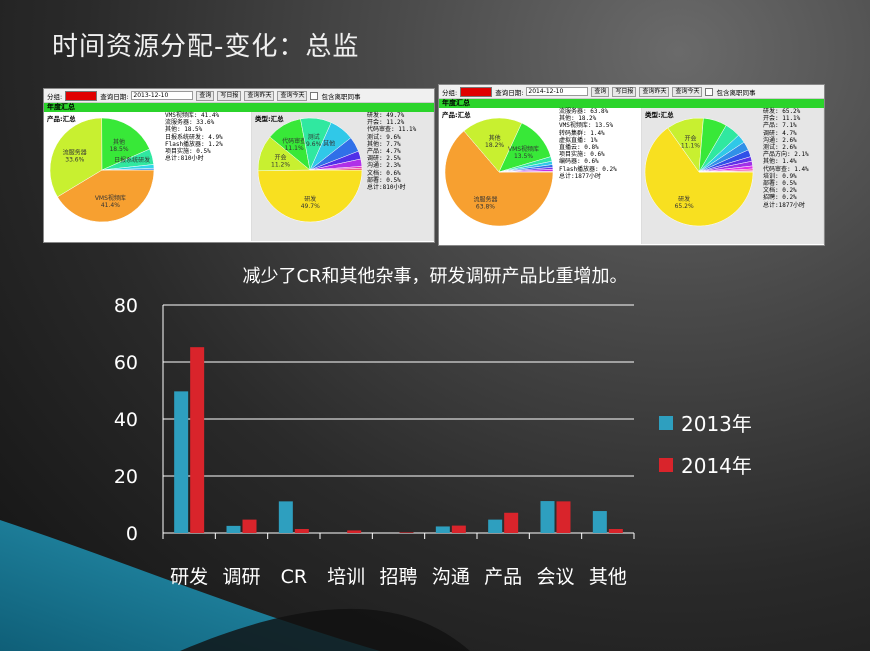  I want to click on pie-slice-percent: 49.7%, so click(310, 206).